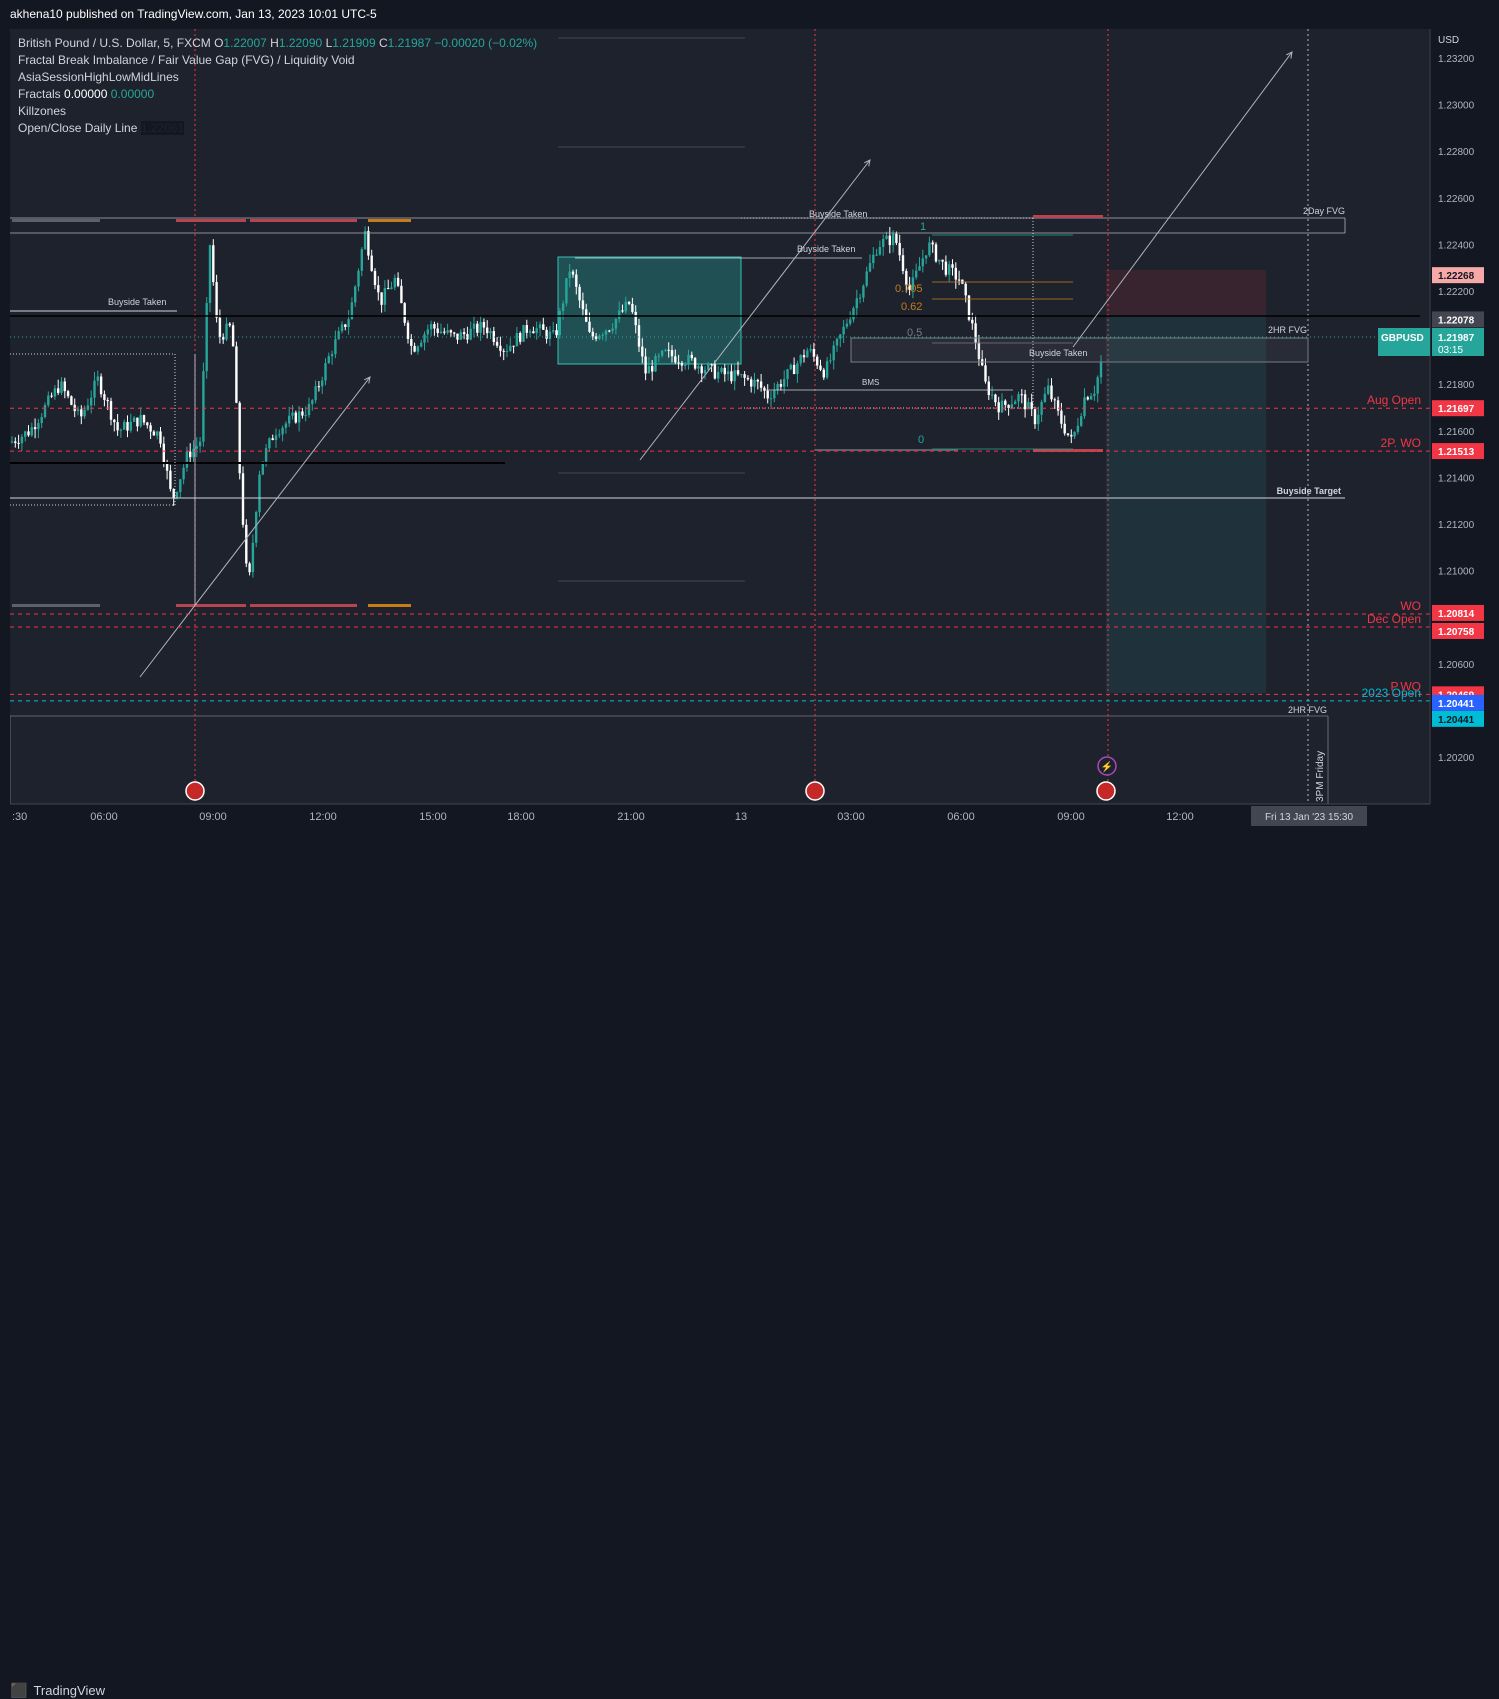 This screenshot has width=1499, height=1699. I want to click on y-tick-10: 1.21000, so click(1456, 572).